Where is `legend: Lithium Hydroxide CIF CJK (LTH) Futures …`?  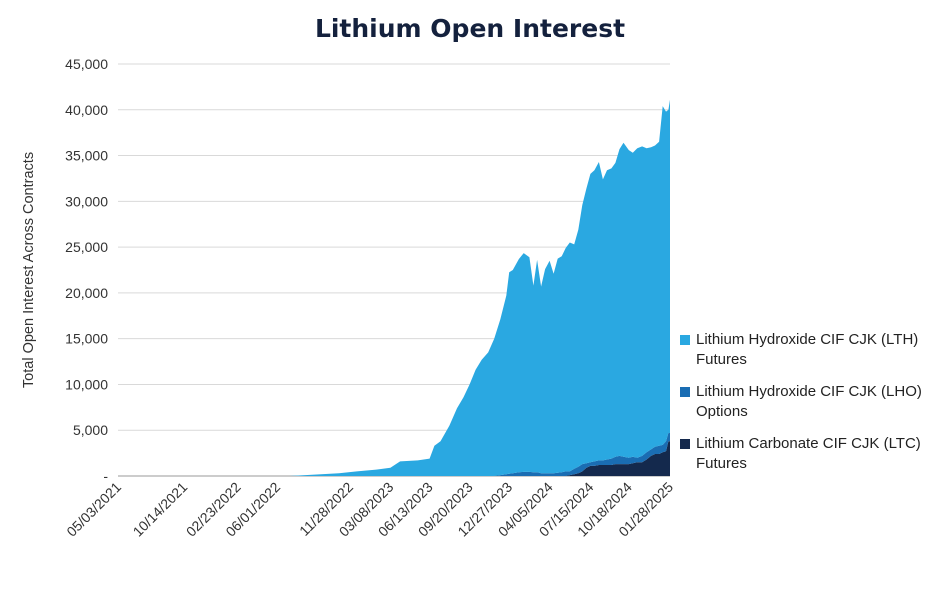 legend: Lithium Hydroxide CIF CJK (LTH) Futures … is located at coordinates (807, 408).